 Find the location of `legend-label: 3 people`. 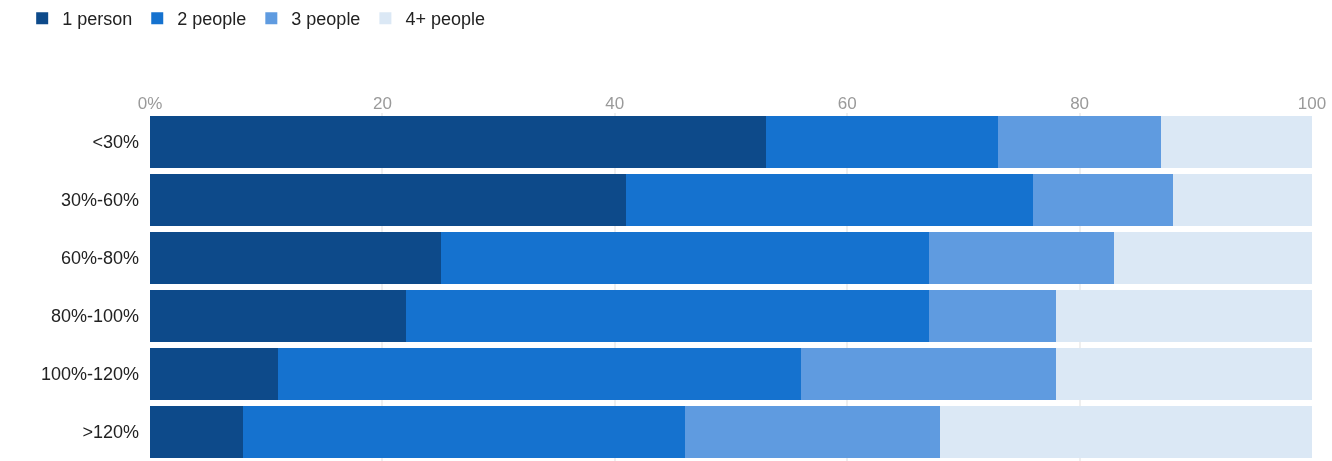

legend-label: 3 people is located at coordinates (326, 19).